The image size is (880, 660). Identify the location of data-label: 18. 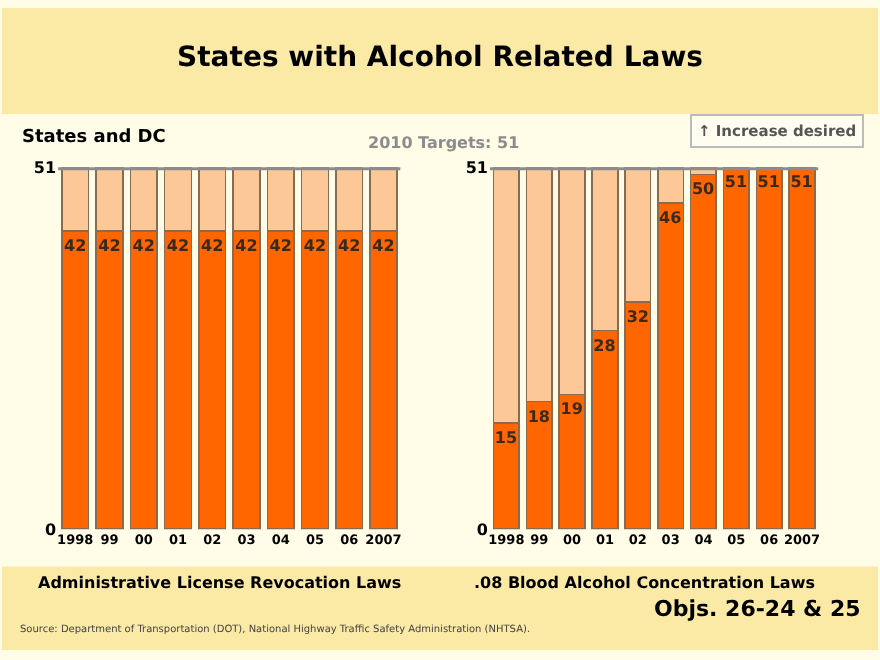
(539, 416).